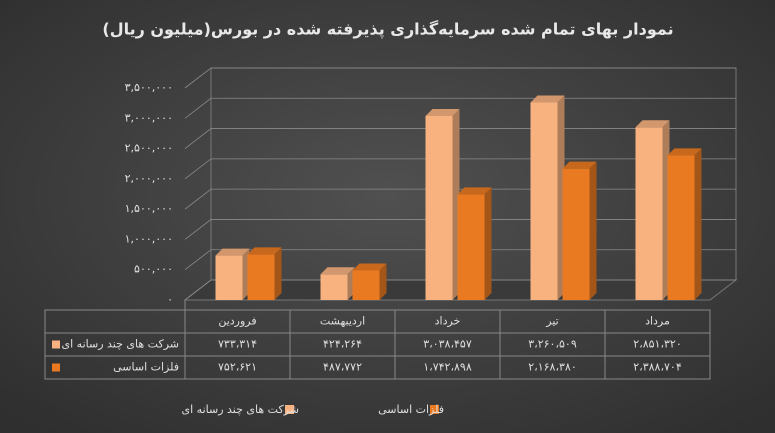 This screenshot has height=433, width=775. I want to click on legend-label: فلزات اساسی, so click(411, 409).